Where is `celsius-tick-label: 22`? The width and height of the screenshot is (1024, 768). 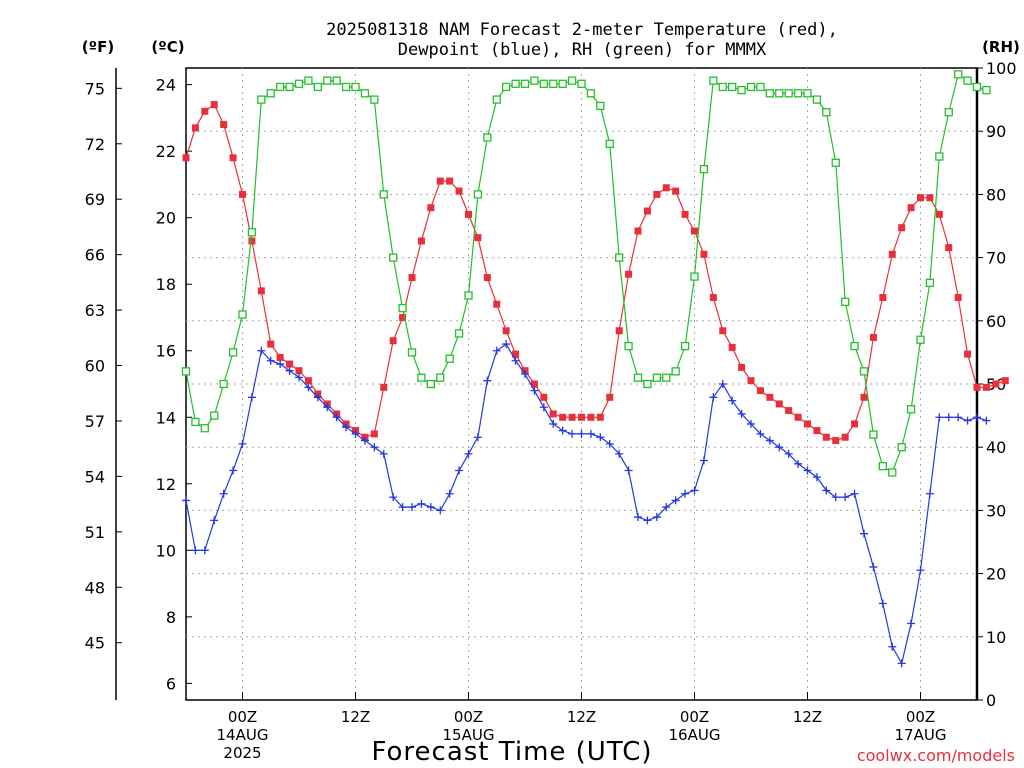
celsius-tick-label: 22 is located at coordinates (166, 151).